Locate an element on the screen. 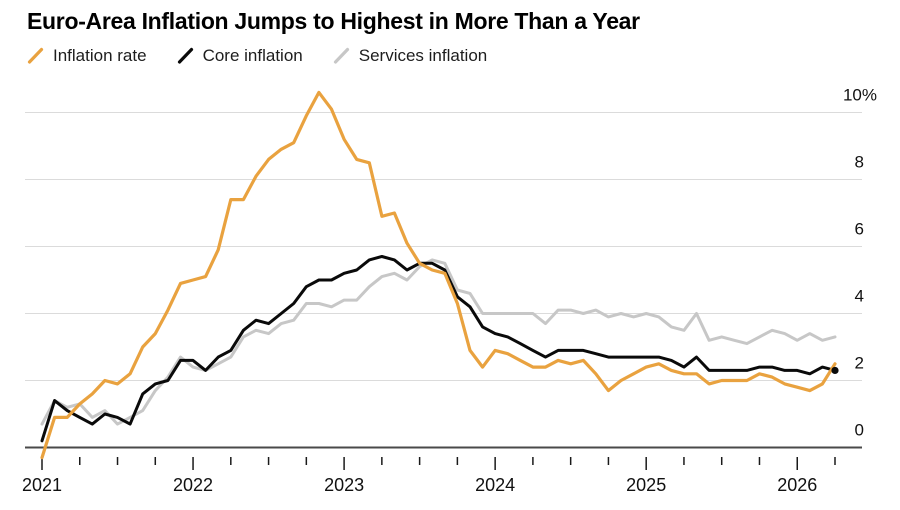  legend-item-services-inflation: Services inflation is located at coordinates (410, 56).